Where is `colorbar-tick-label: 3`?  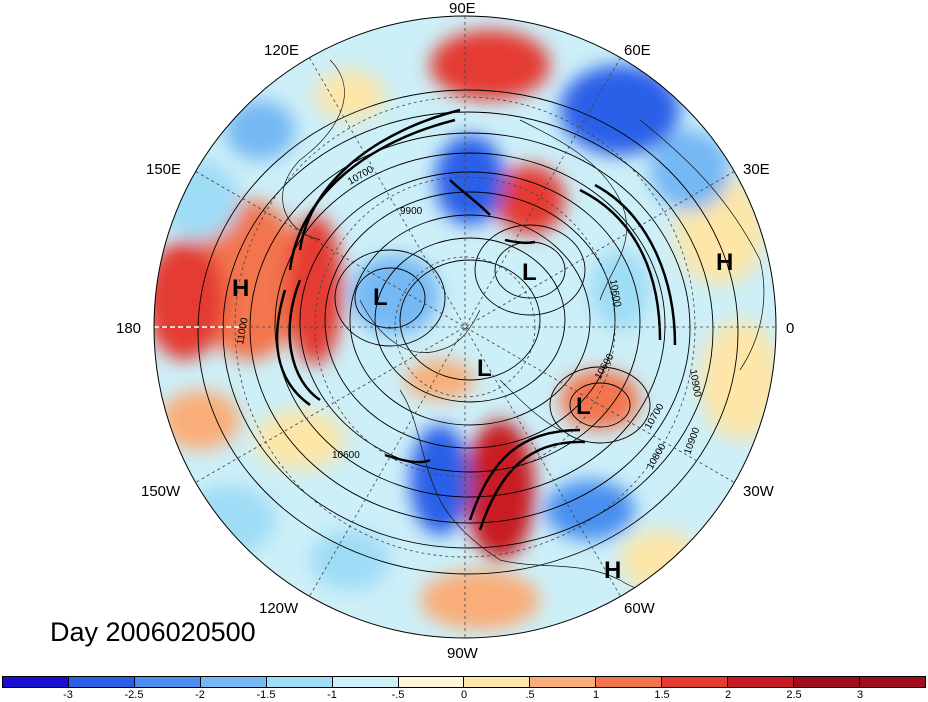
colorbar-tick-label: 3 is located at coordinates (860, 695).